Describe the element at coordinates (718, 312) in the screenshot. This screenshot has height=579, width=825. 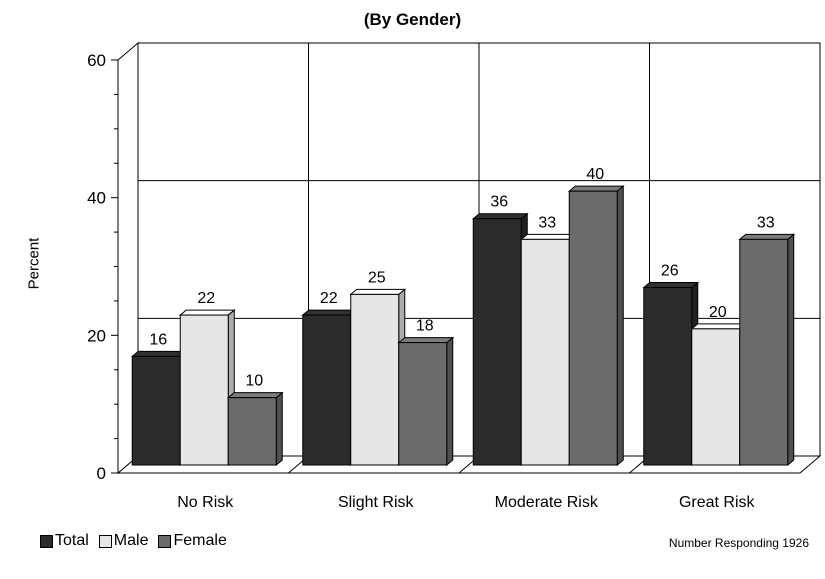
I see `data-label-male: 20` at that location.